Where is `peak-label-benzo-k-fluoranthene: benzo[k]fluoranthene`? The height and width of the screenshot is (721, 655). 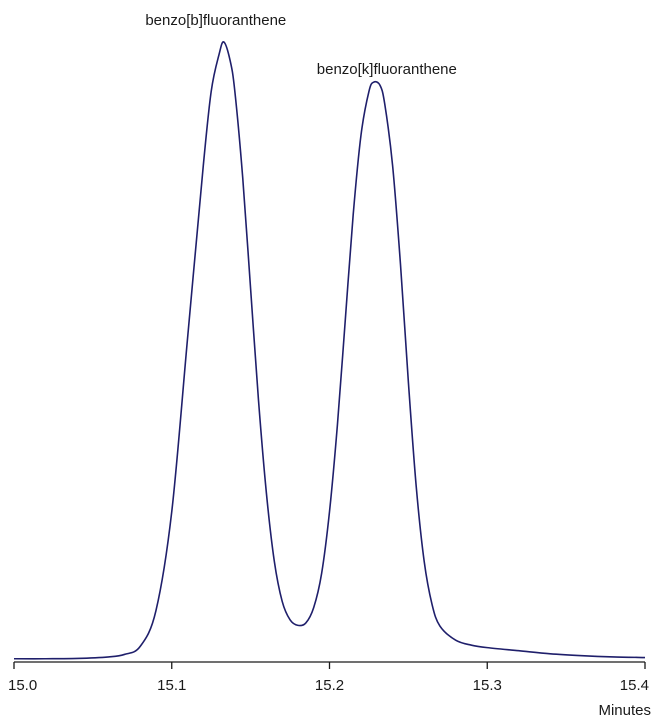 peak-label-benzo-k-fluoranthene: benzo[k]fluoranthene is located at coordinates (387, 69).